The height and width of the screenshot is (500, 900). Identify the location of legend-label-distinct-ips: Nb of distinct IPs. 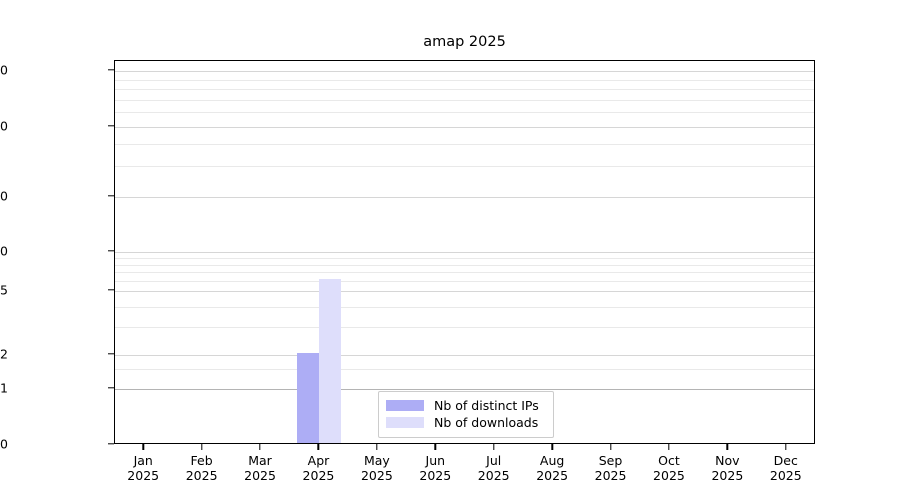
(486, 405).